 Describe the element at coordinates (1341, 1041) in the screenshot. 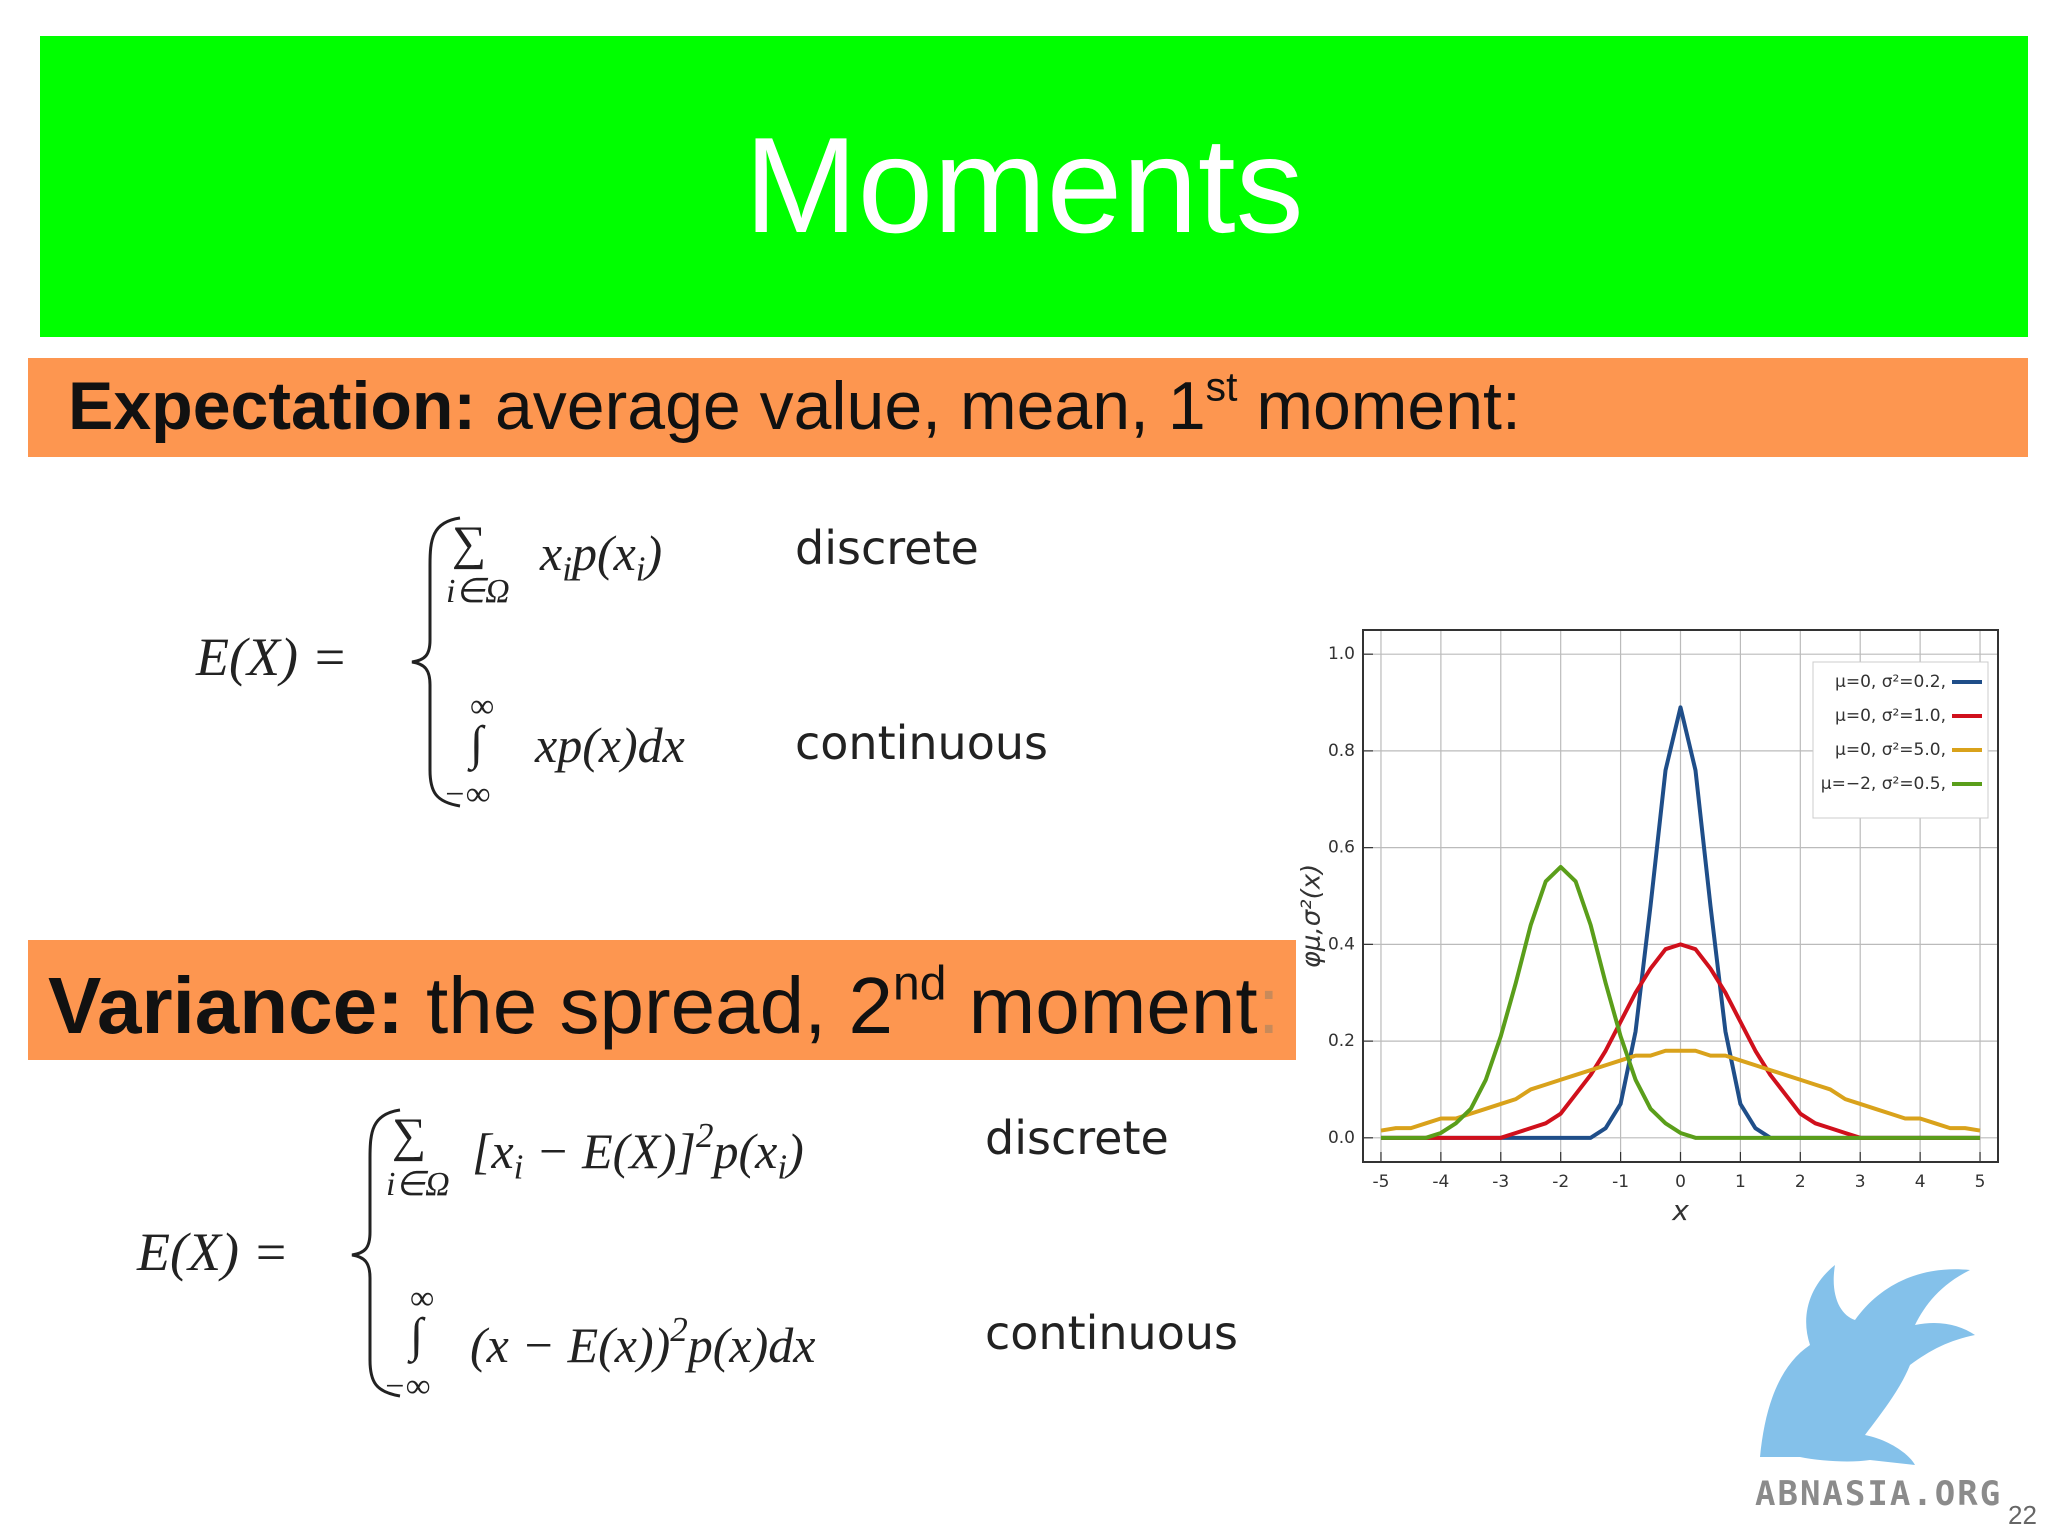

I see `y-tick-label: 0.2` at that location.